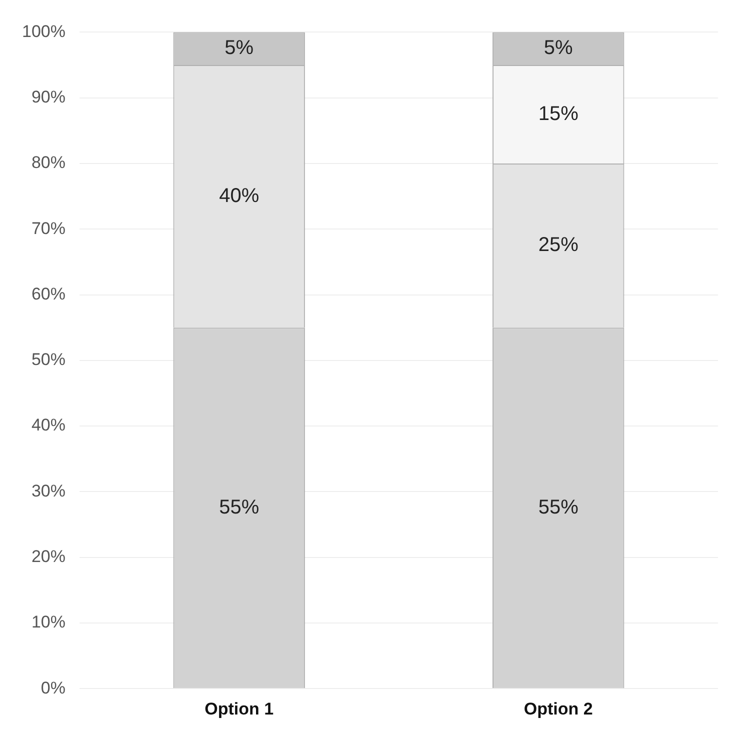  Describe the element at coordinates (48, 97) in the screenshot. I see `y-tick-label: 90%` at that location.